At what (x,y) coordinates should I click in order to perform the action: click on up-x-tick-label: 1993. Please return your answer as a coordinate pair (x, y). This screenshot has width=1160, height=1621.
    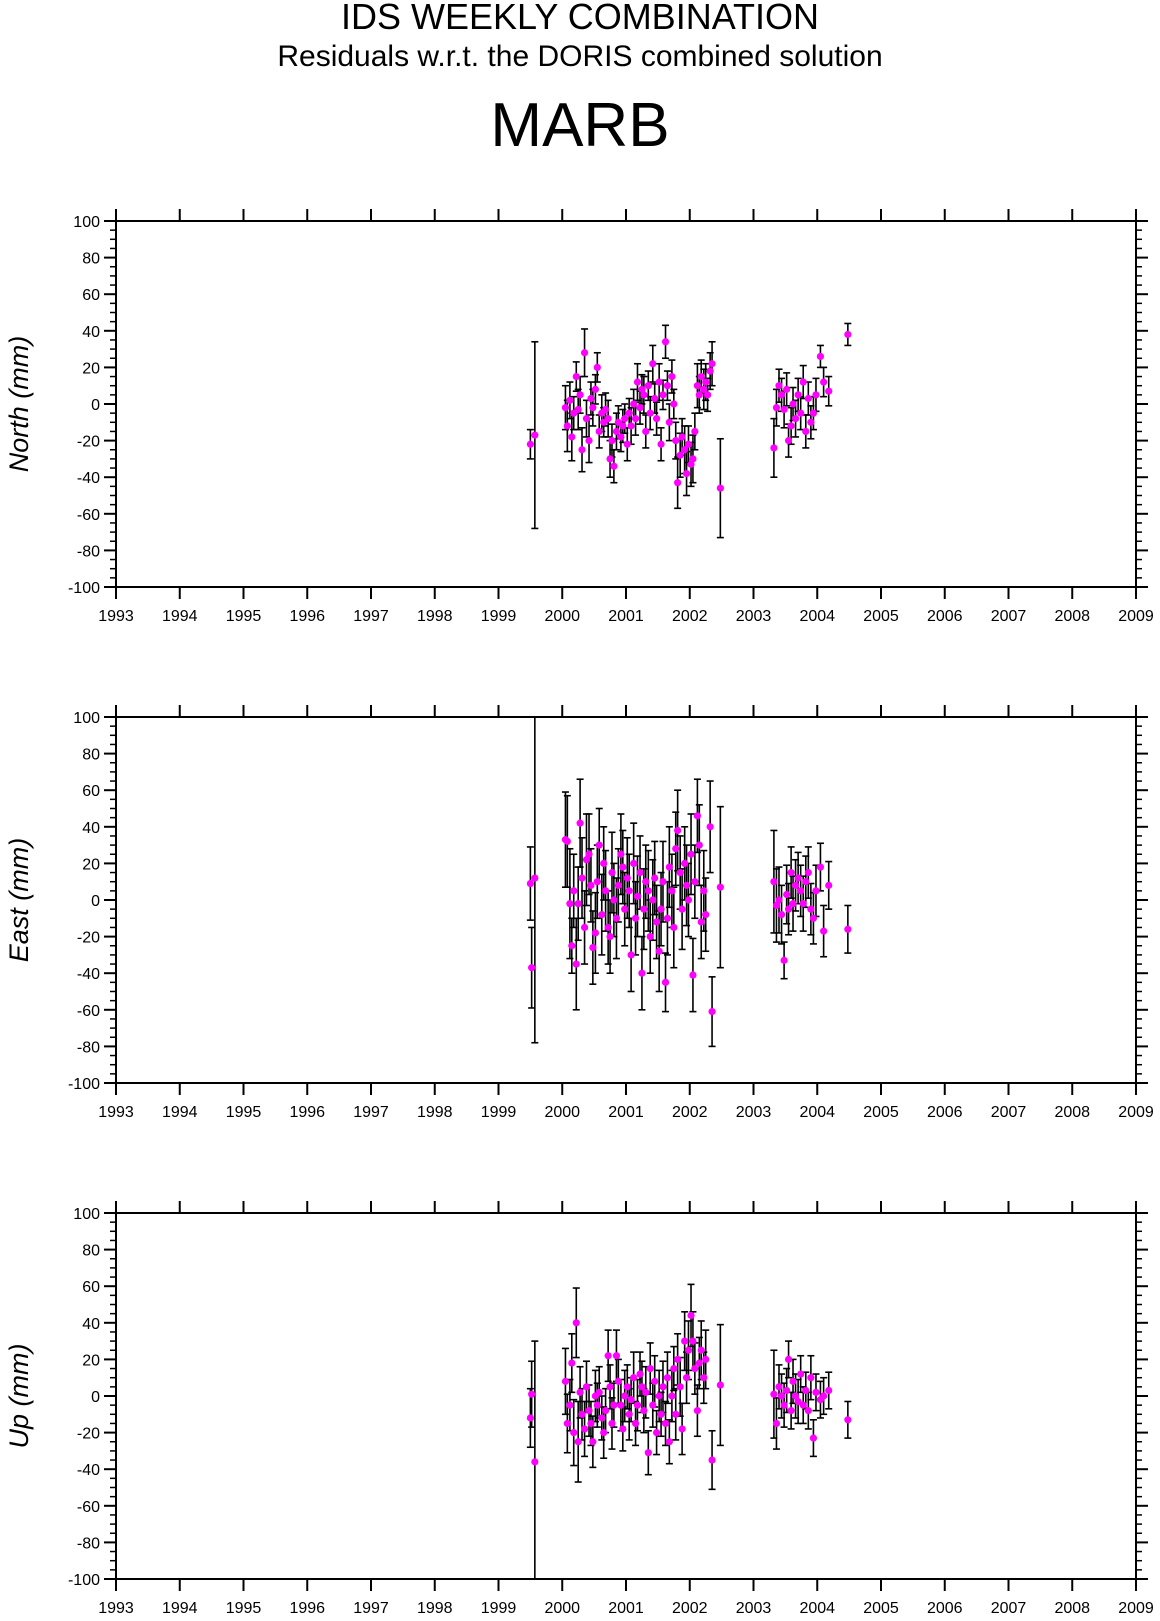
    Looking at the image, I should click on (116, 1608).